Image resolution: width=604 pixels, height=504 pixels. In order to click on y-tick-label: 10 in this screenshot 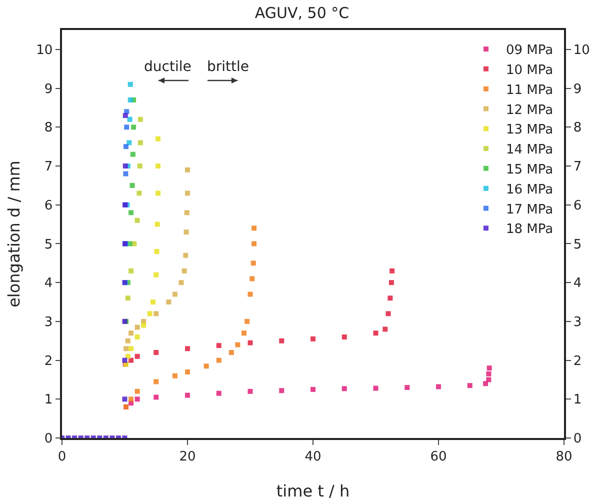, I will do `click(44, 50)`.